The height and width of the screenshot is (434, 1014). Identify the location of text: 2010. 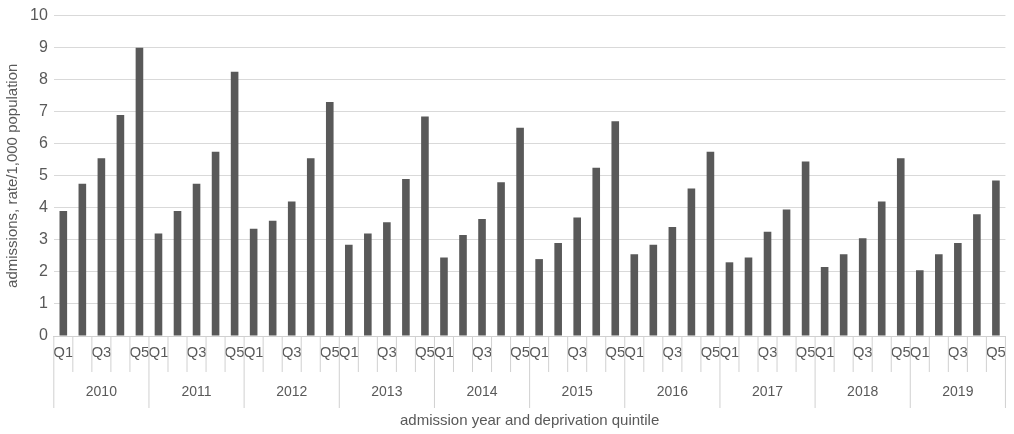
(101, 390).